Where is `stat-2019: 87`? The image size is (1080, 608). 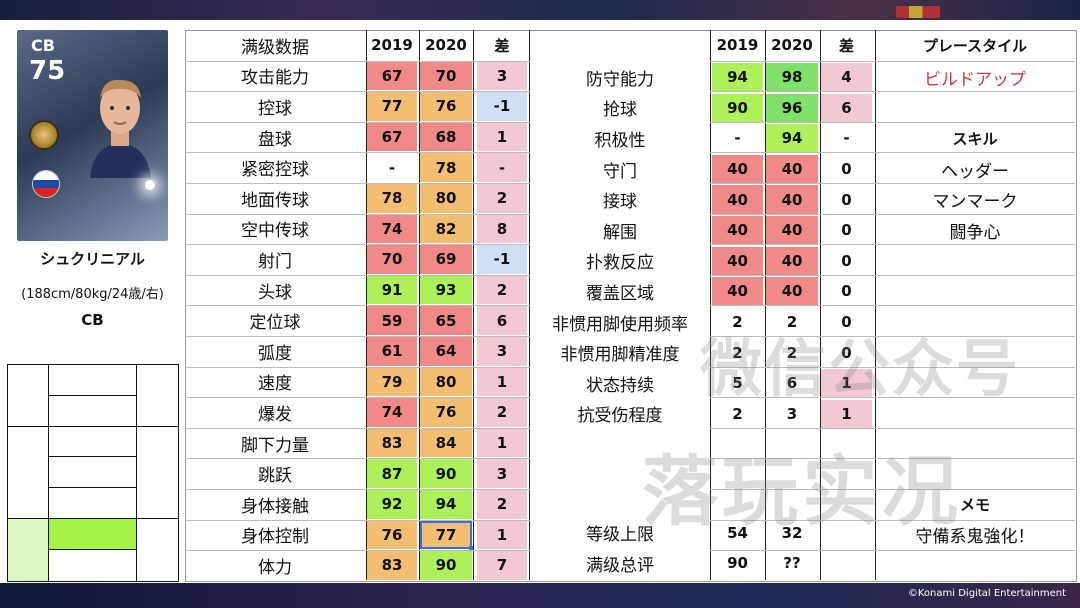 stat-2019: 87 is located at coordinates (392, 473).